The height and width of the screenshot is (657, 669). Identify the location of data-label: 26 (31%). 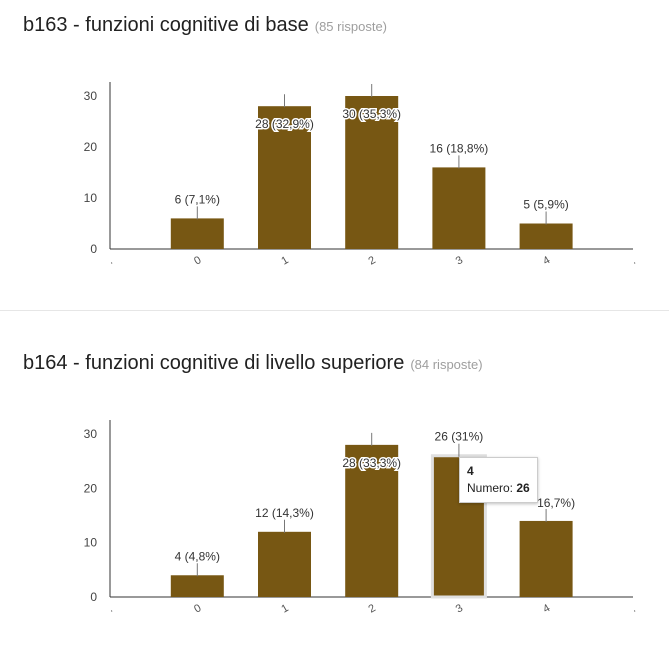
(459, 437).